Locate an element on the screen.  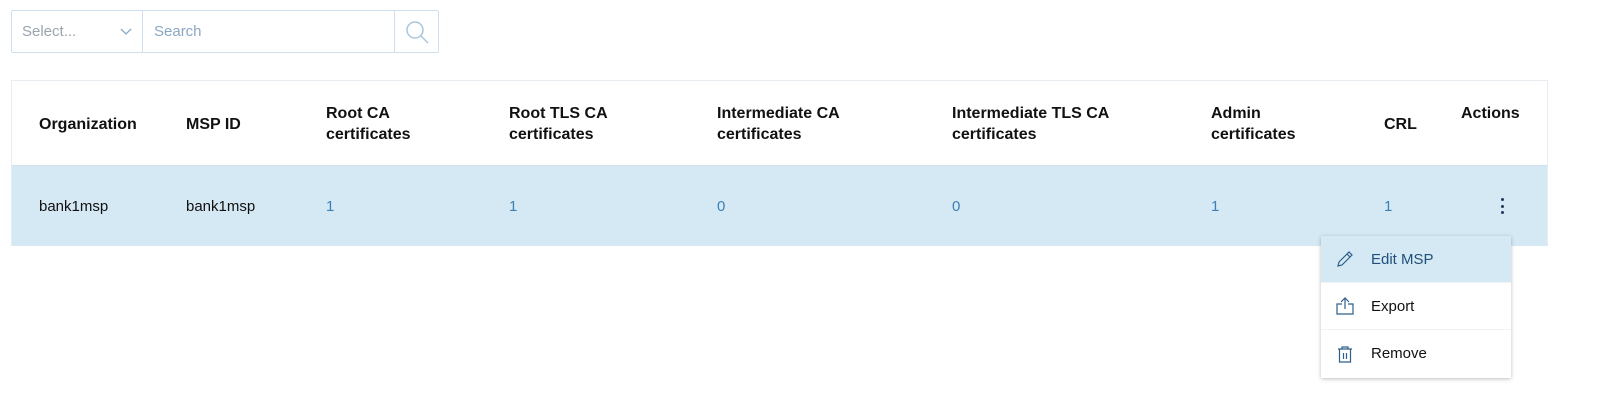
header-root-ca: Root CA certificates is located at coordinates (368, 124).